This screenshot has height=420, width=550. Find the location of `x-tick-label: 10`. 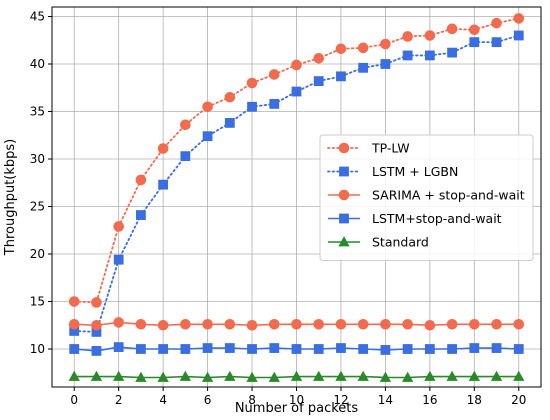

x-tick-label: 10 is located at coordinates (296, 400).